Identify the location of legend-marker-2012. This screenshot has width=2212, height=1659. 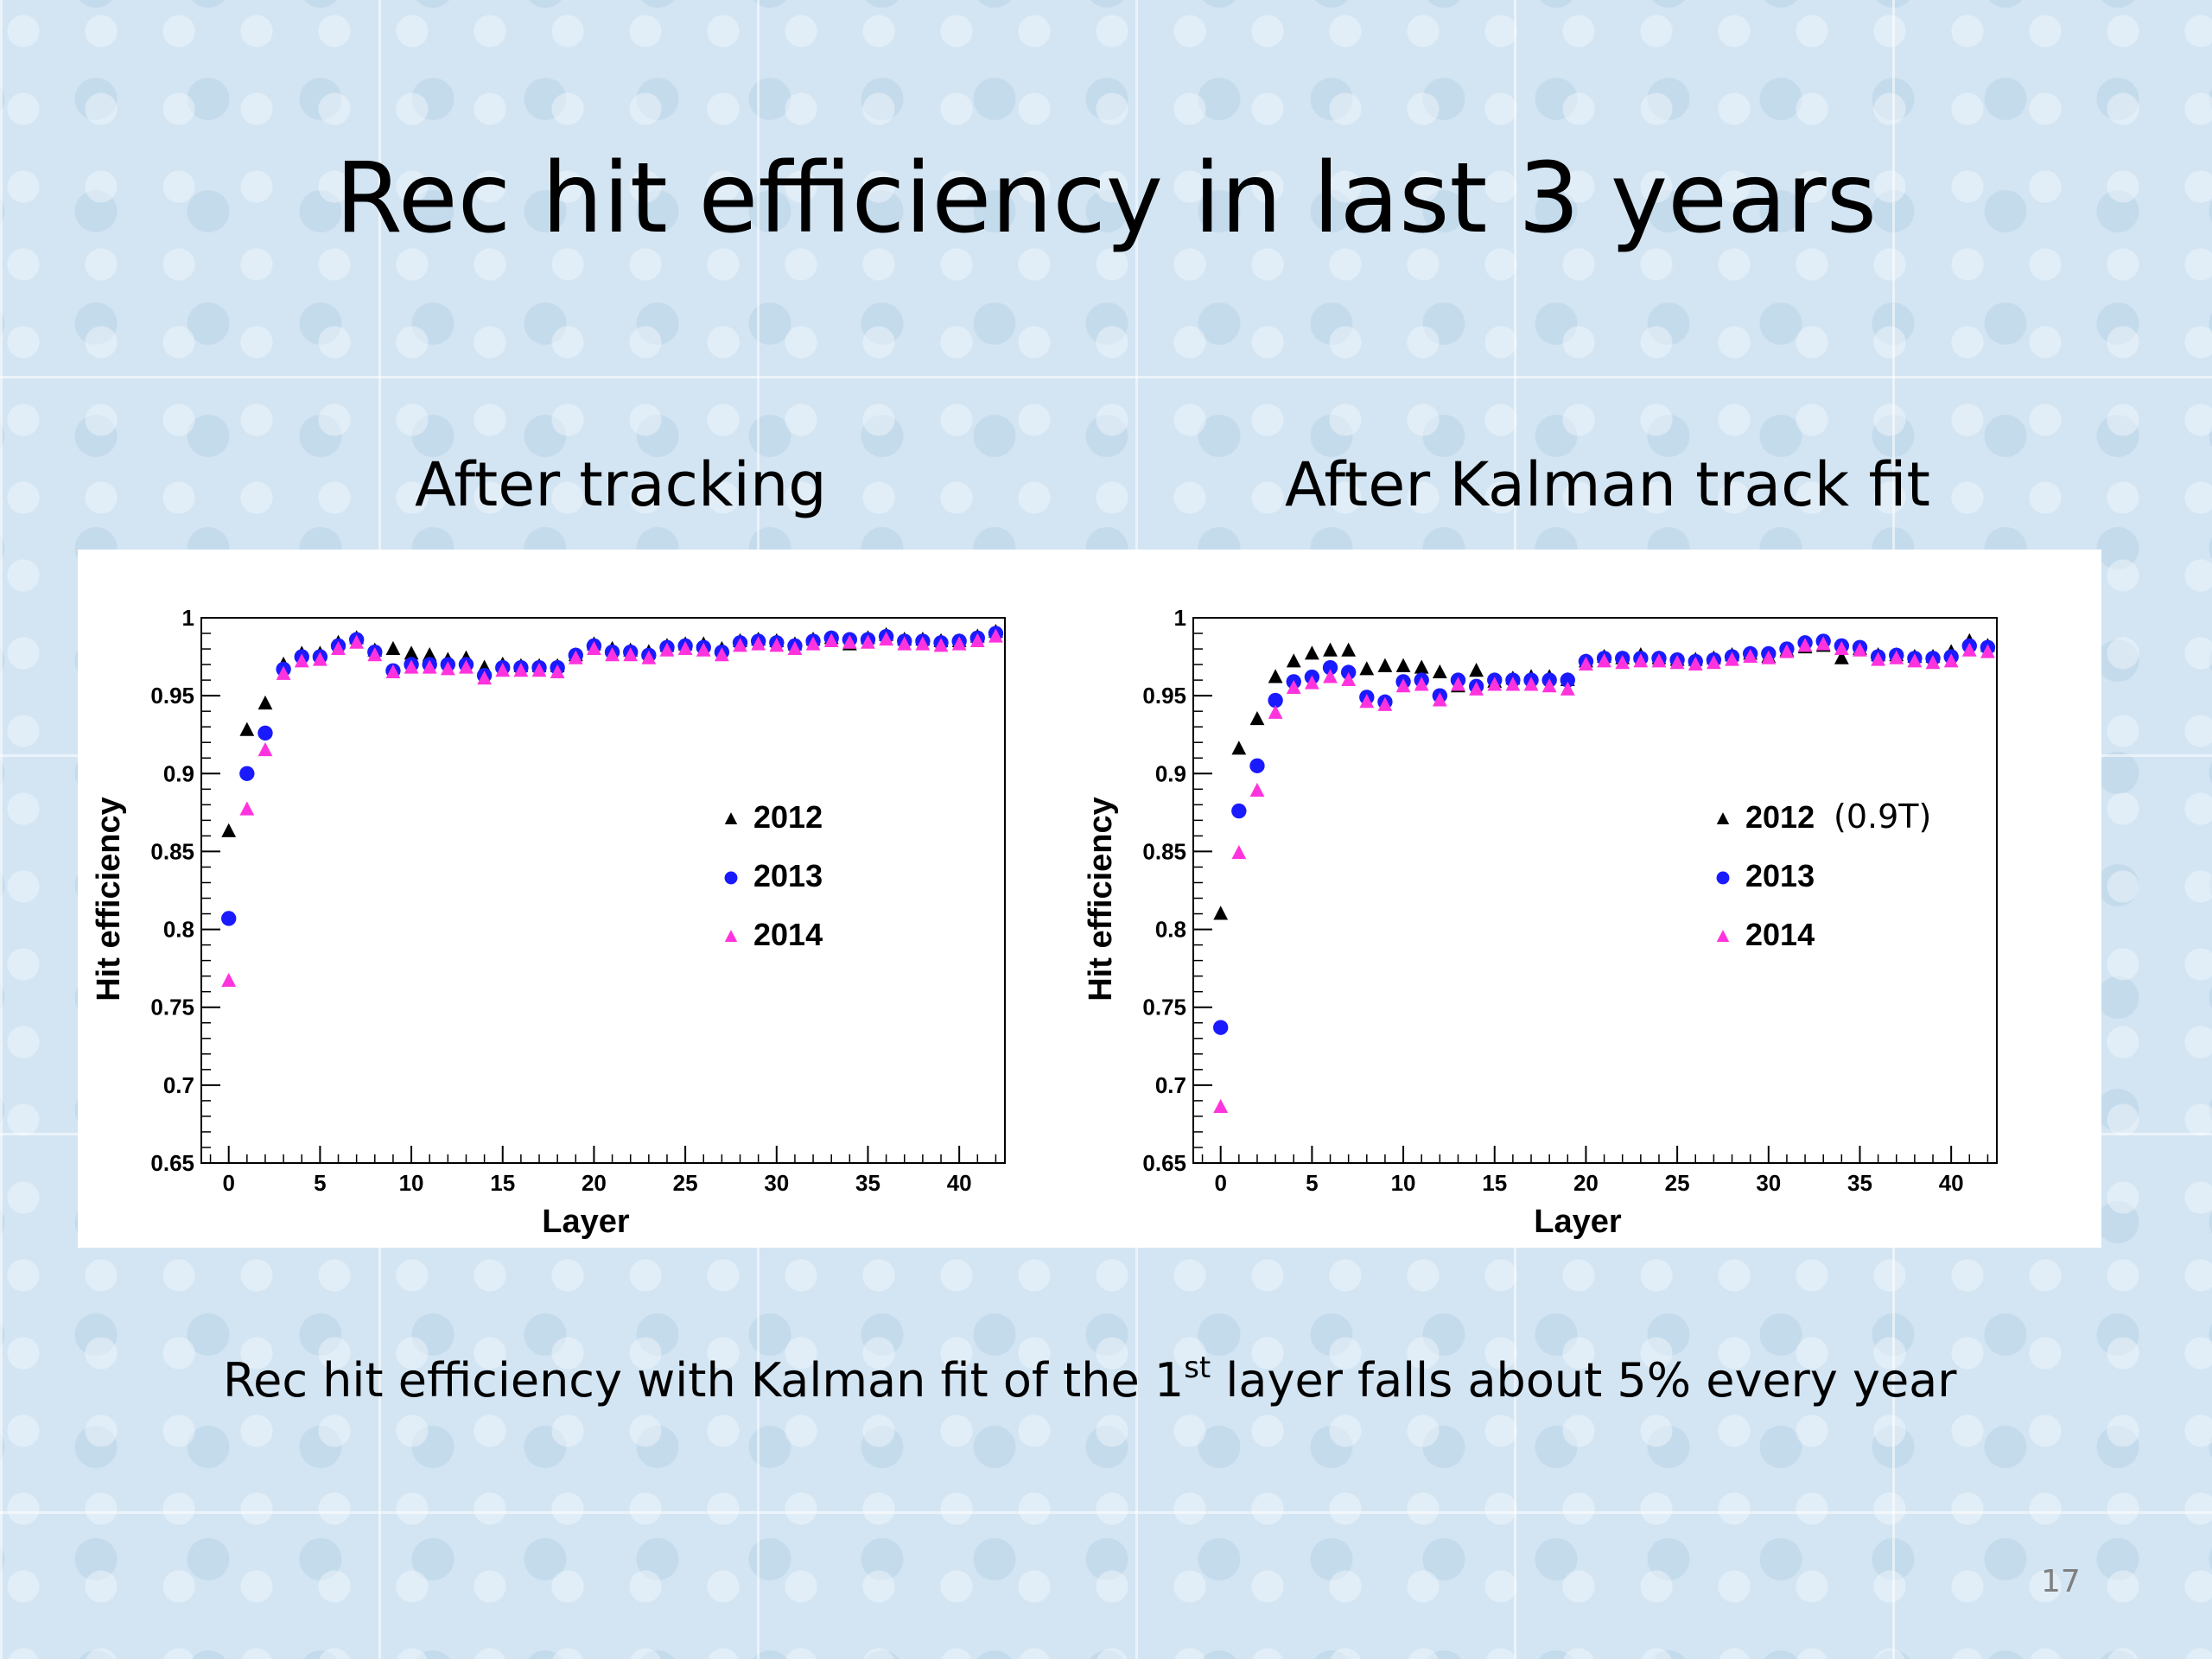
(1723, 818).